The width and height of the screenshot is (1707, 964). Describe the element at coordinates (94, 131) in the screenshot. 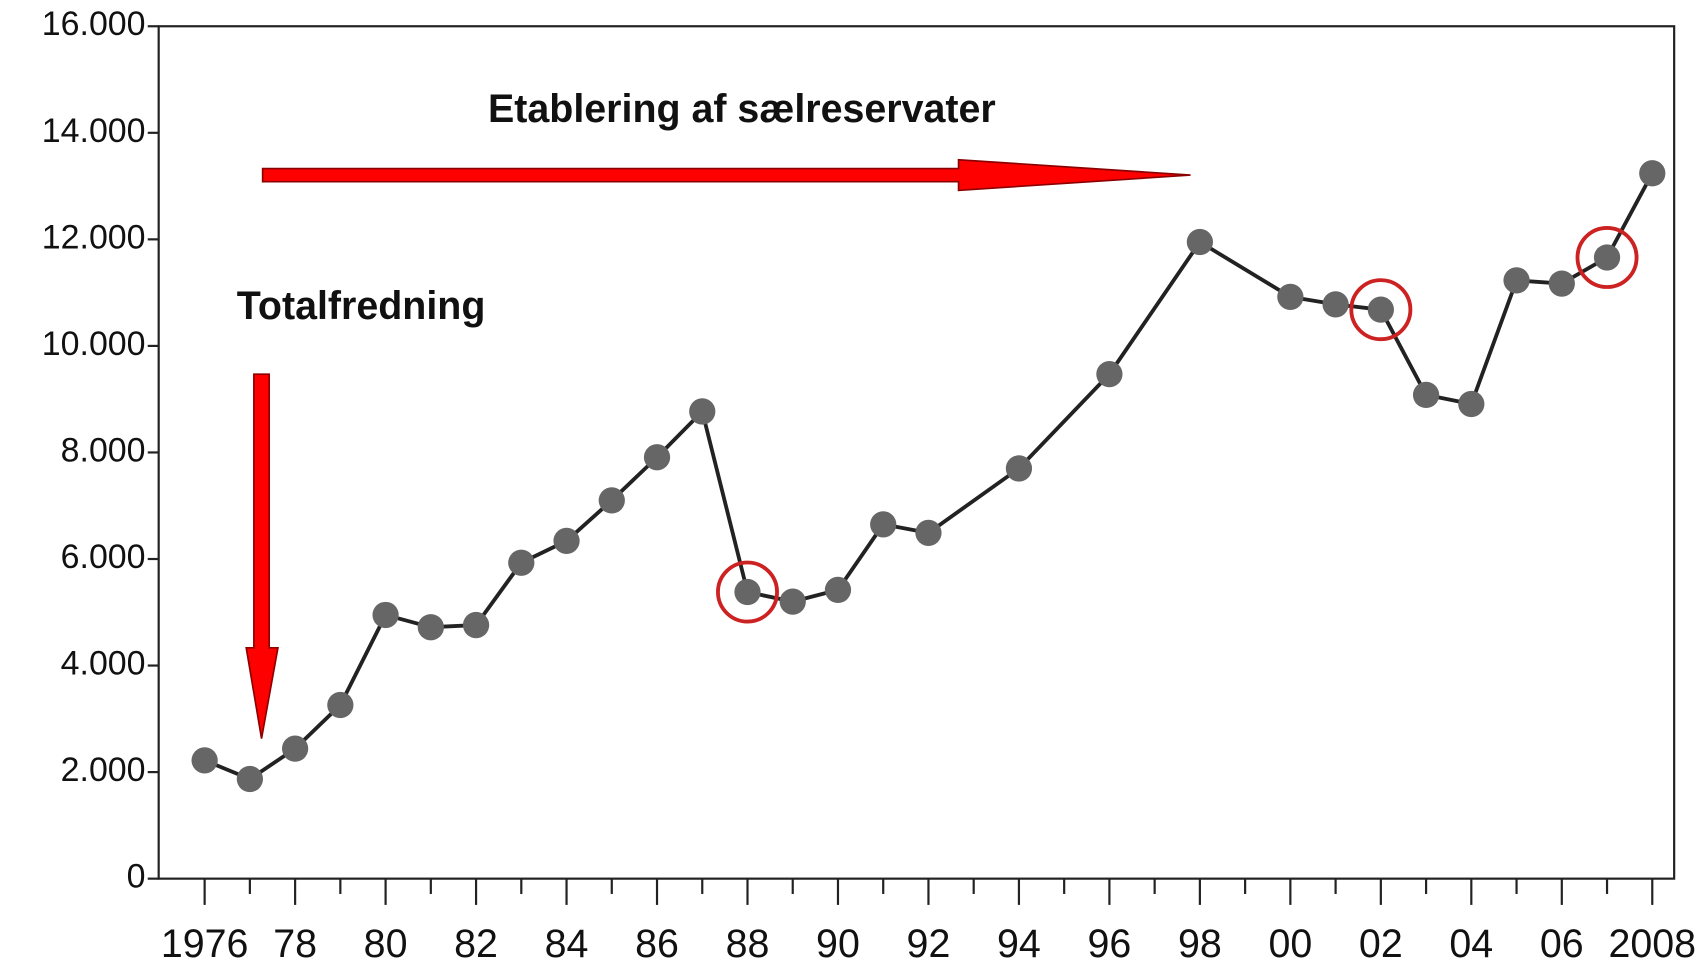

I see `y-tick-label: 14.000` at that location.